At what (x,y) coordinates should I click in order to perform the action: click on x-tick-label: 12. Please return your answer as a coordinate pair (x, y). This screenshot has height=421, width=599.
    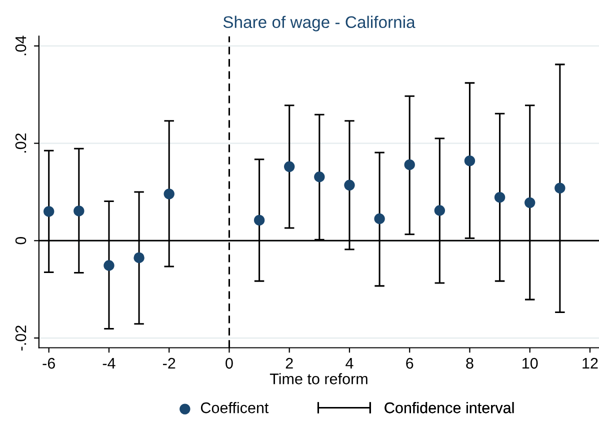
    Looking at the image, I should click on (590, 363).